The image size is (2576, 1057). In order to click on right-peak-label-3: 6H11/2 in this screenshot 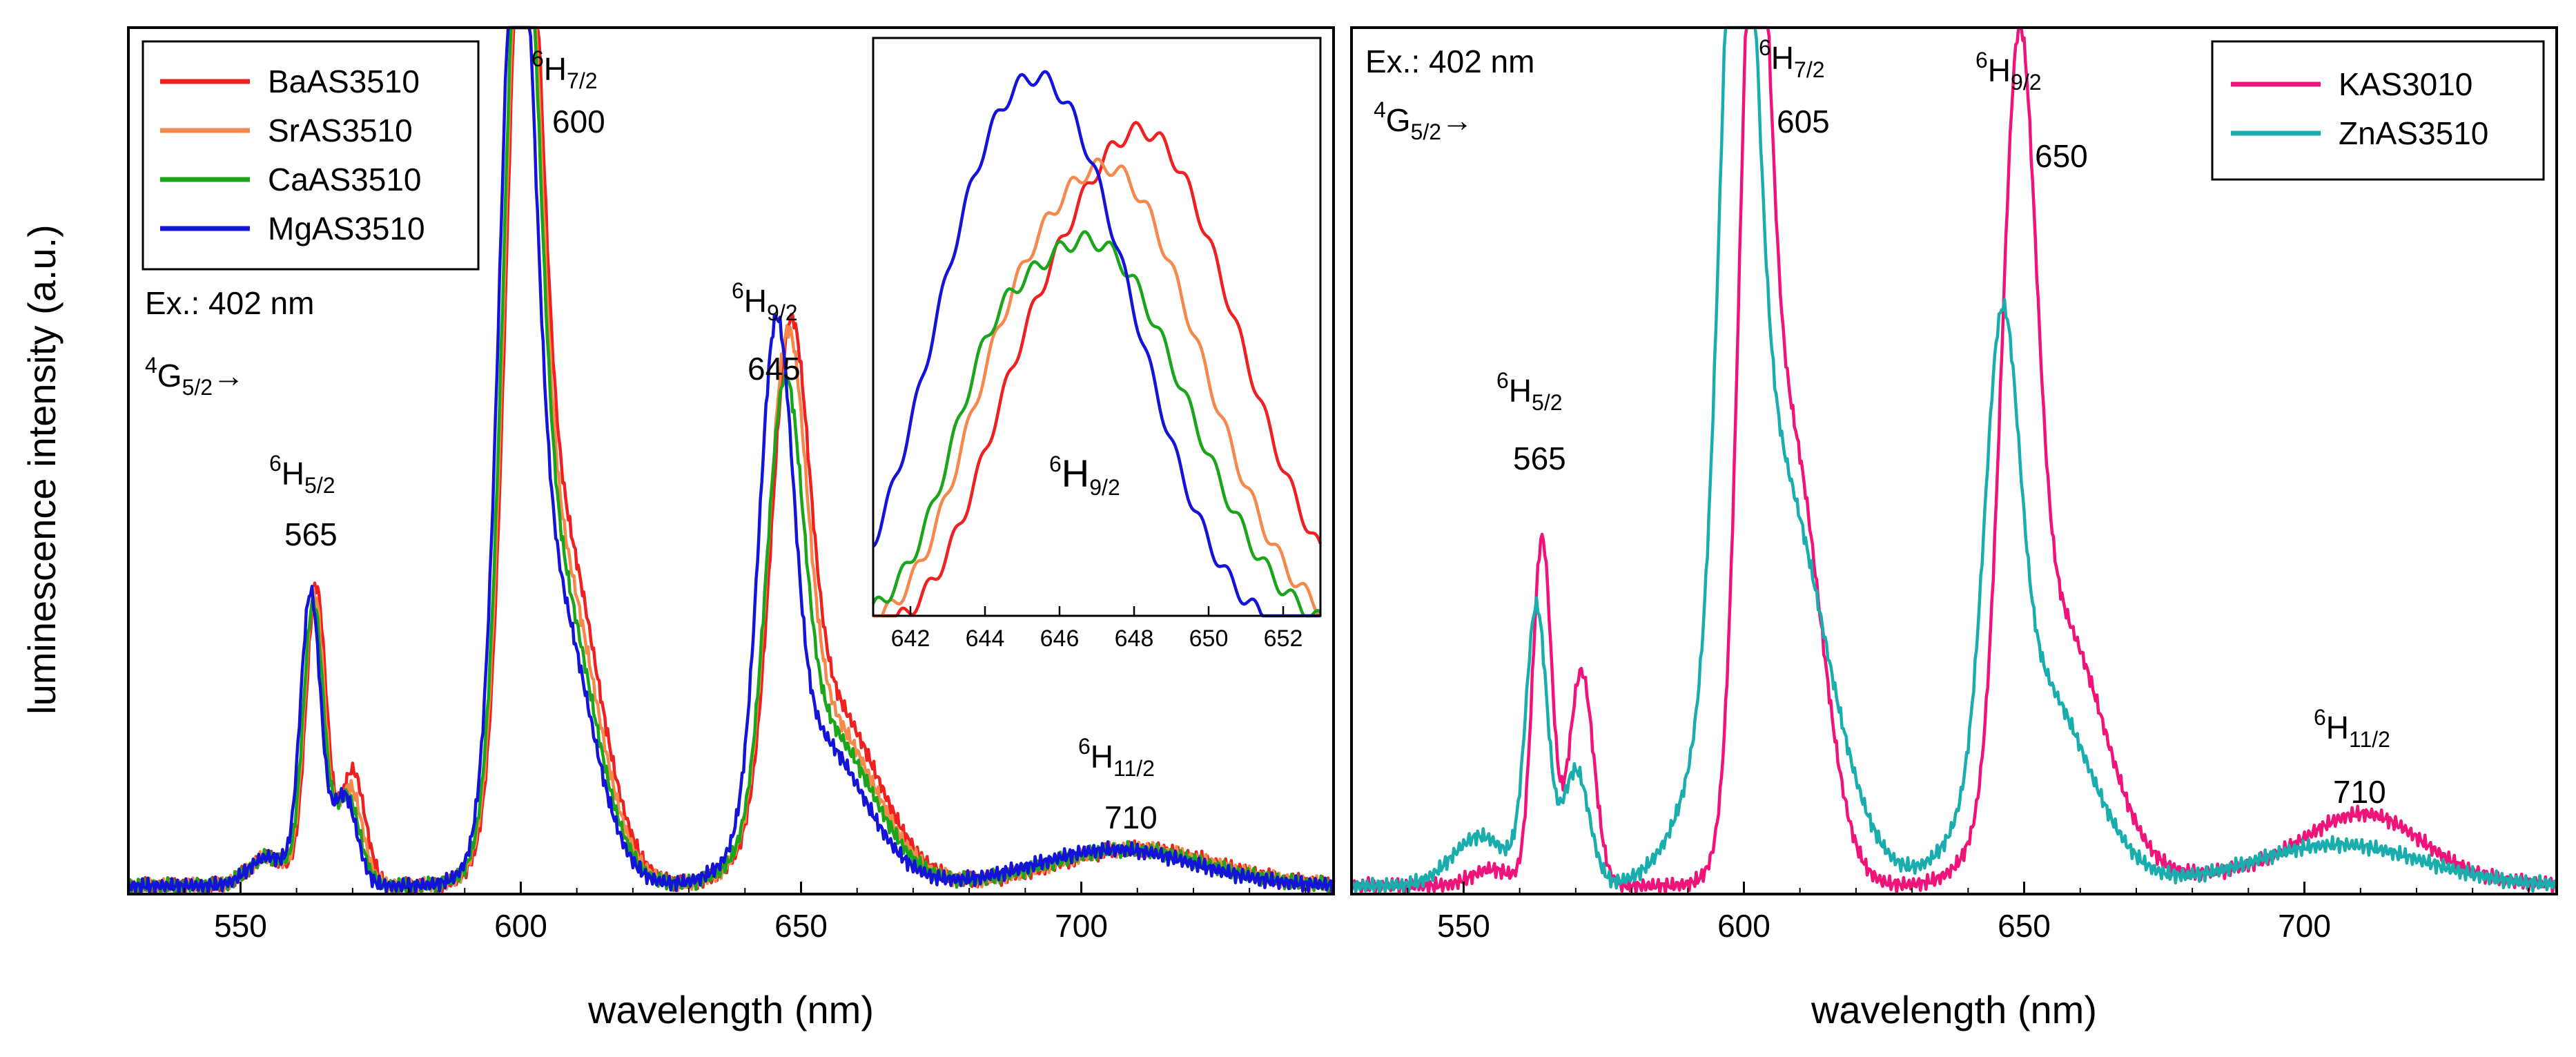, I will do `click(2352, 728)`.